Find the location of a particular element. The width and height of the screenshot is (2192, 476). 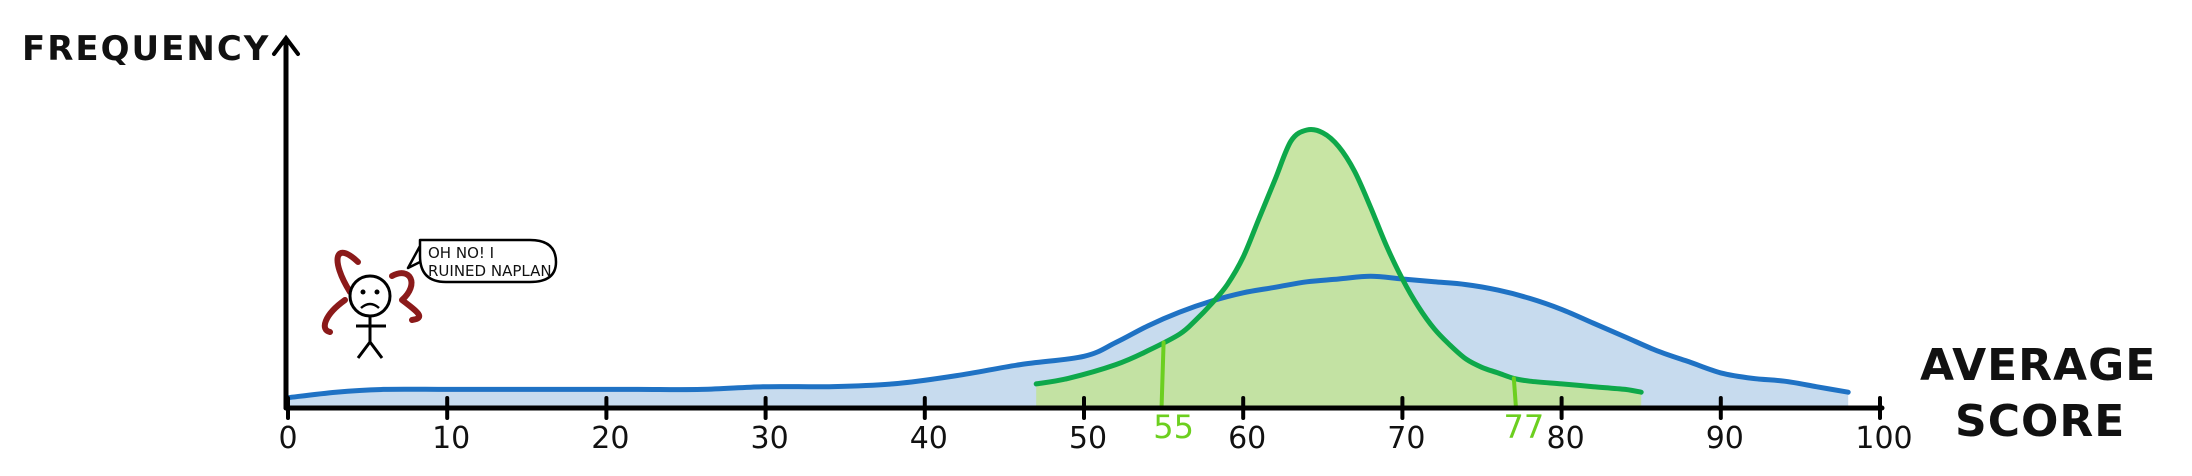

head-icon is located at coordinates (370, 296).